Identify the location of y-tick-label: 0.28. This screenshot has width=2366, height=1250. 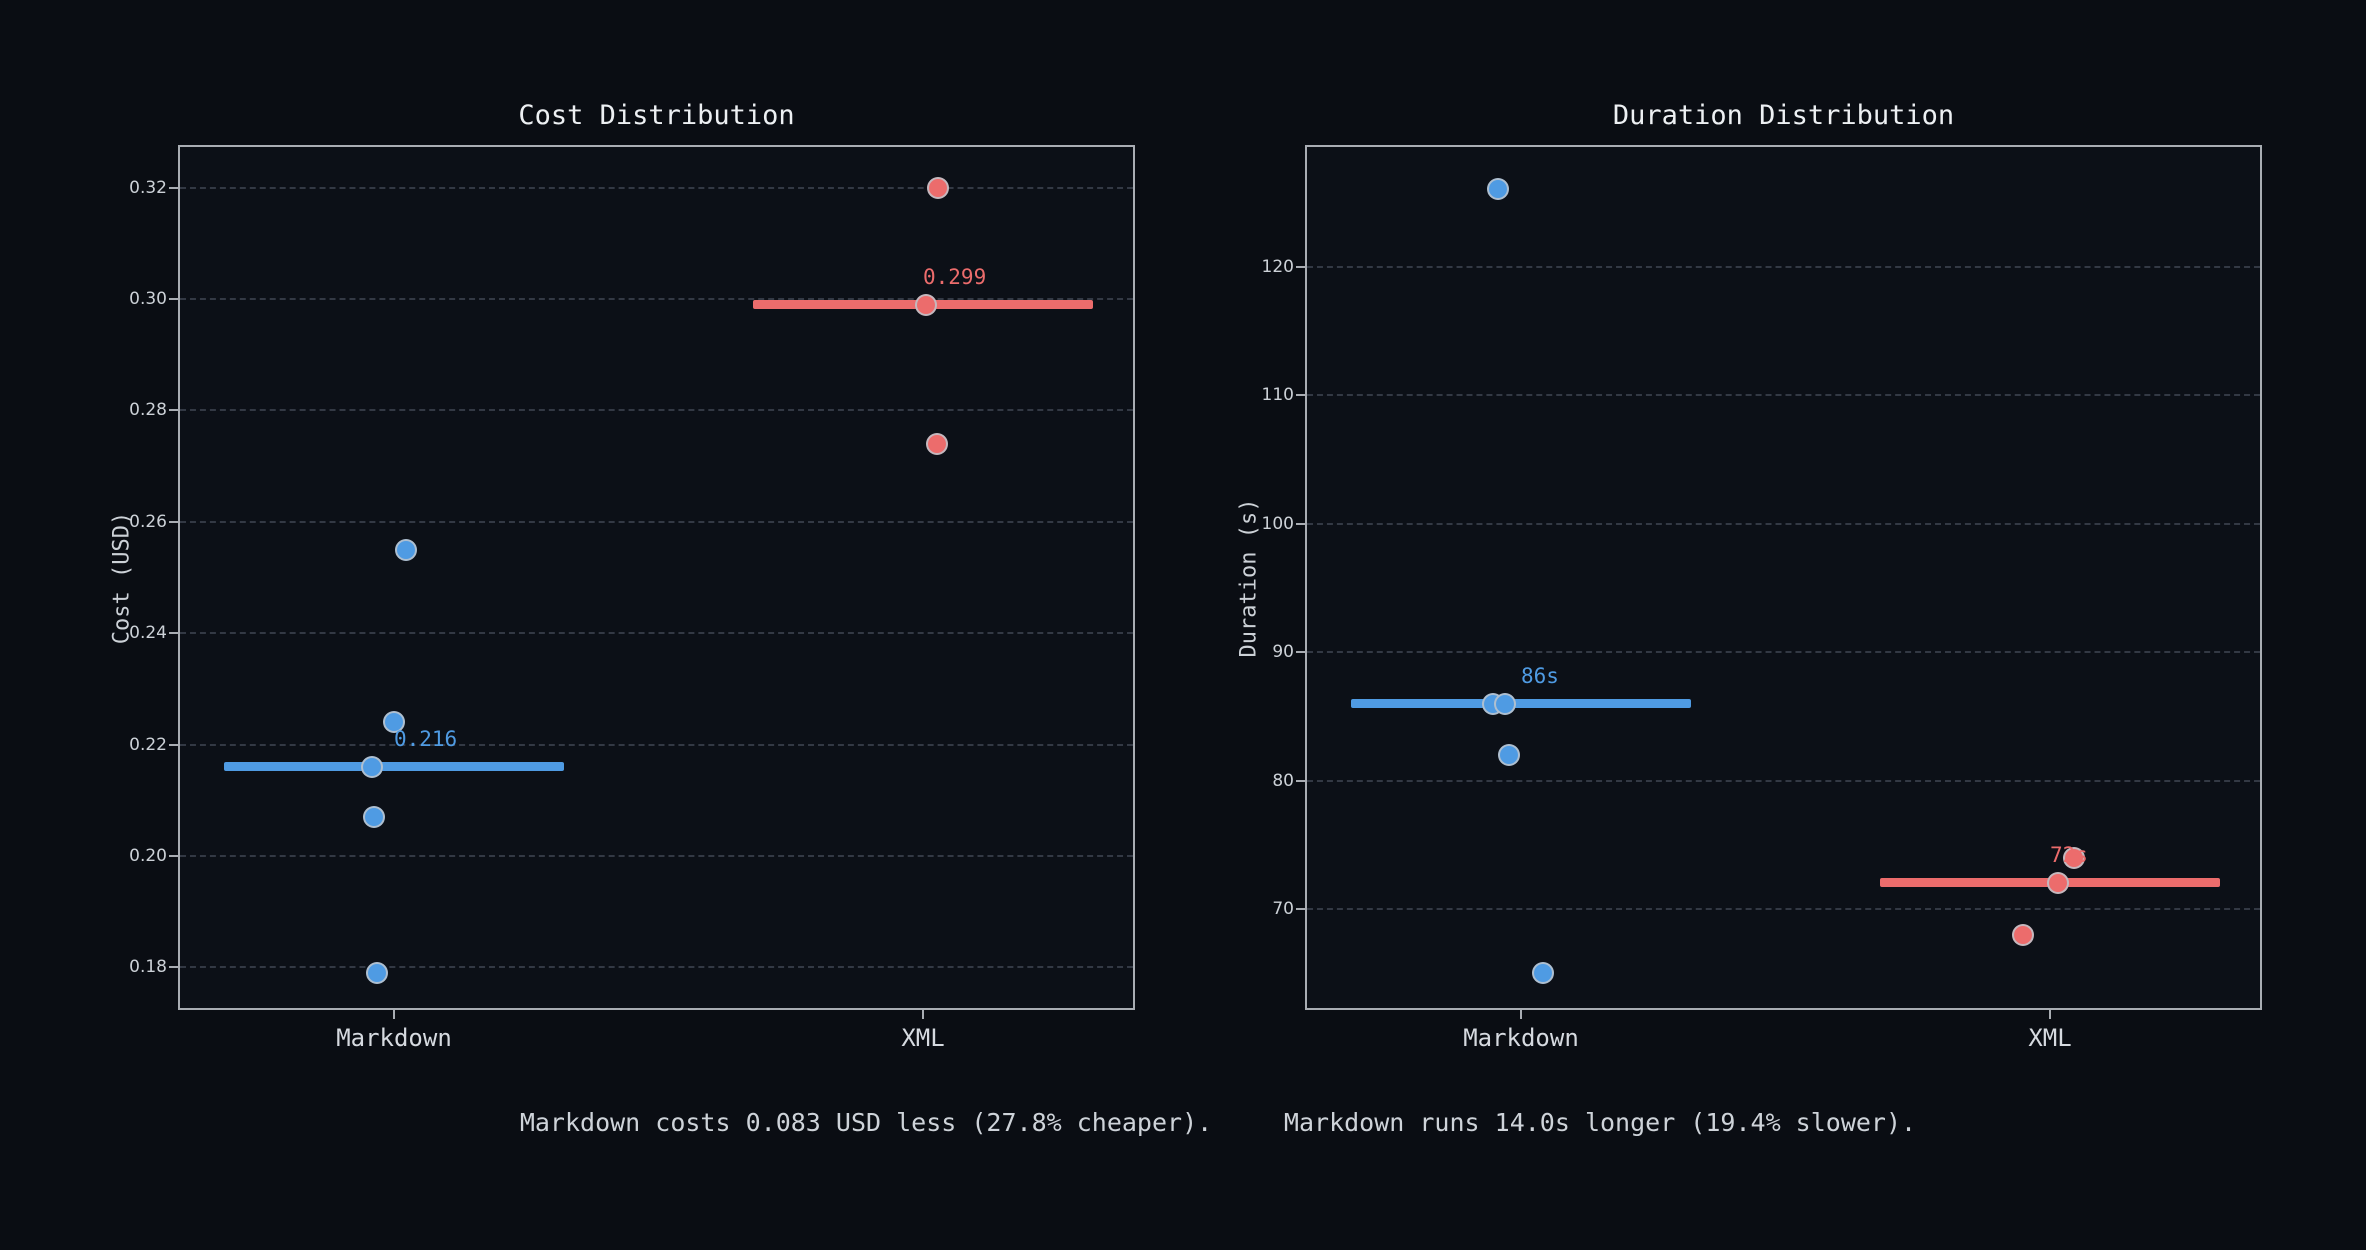
(148, 410).